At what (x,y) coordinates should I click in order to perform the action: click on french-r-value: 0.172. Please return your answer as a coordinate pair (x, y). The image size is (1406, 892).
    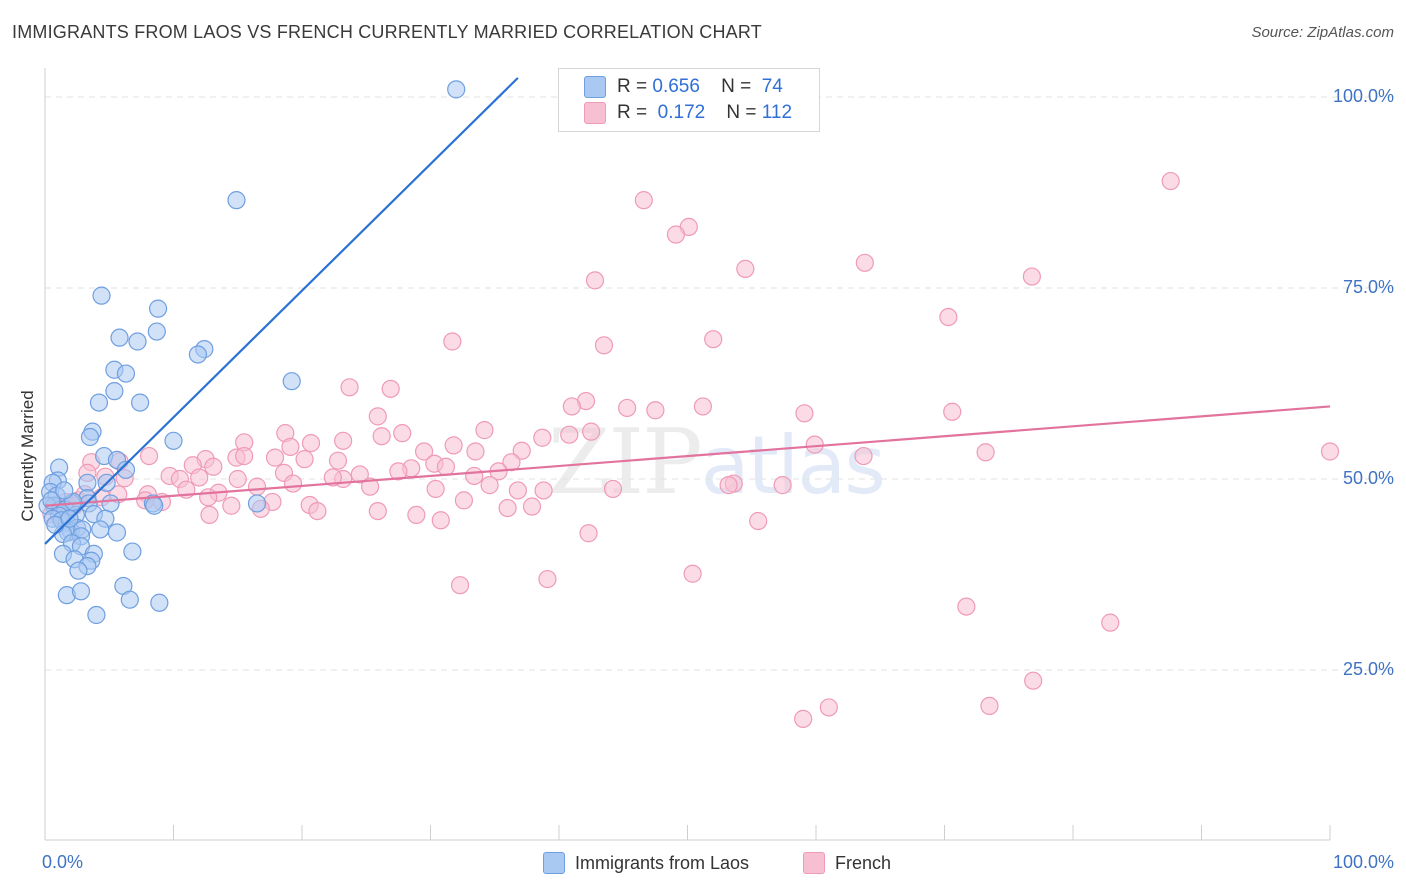
    Looking at the image, I should click on (681, 112).